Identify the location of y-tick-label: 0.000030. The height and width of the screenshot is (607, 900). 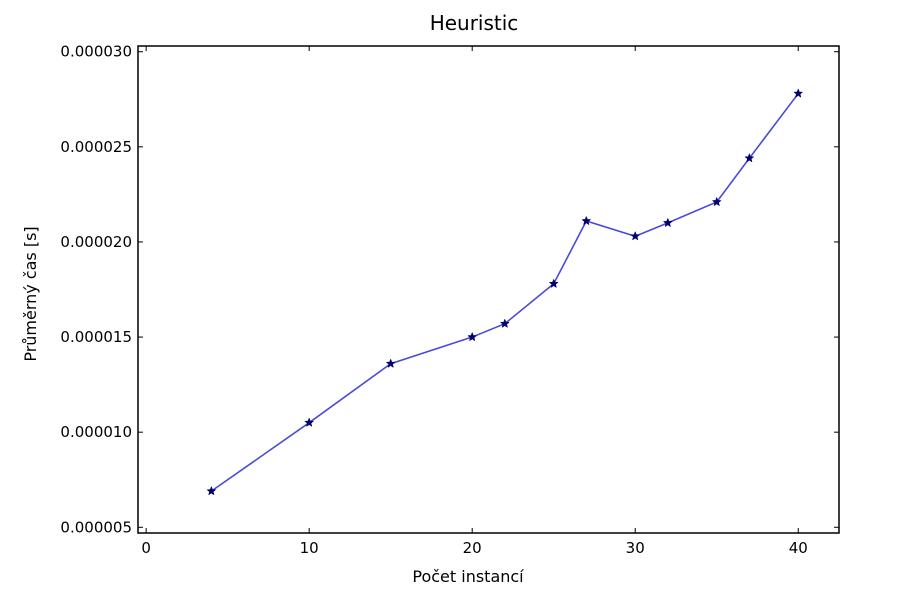
(96, 52).